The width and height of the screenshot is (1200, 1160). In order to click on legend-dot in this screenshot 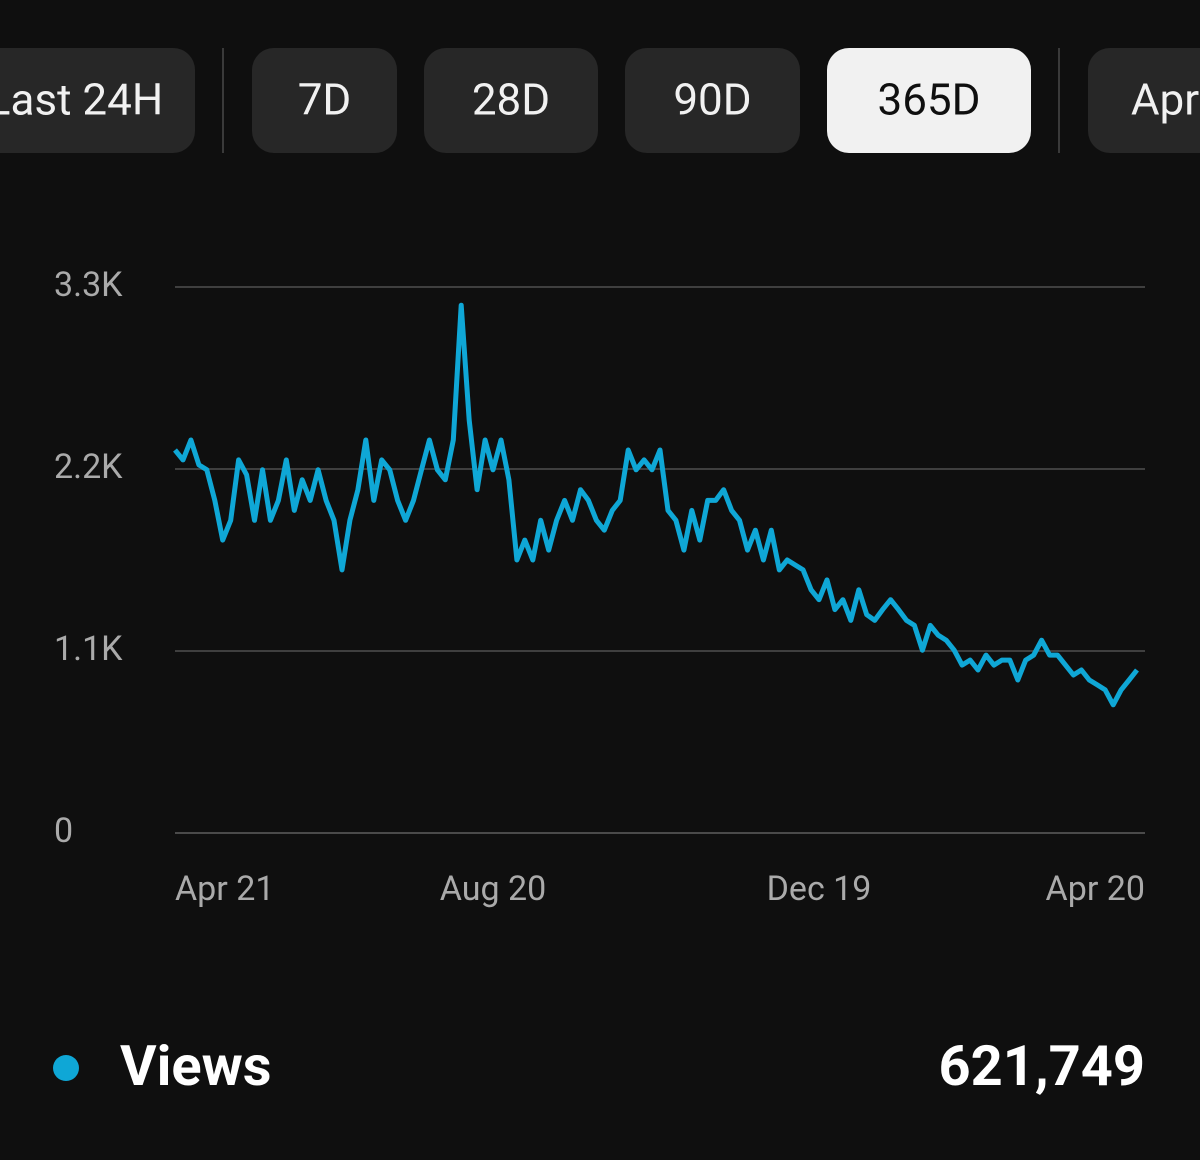, I will do `click(66, 1068)`.